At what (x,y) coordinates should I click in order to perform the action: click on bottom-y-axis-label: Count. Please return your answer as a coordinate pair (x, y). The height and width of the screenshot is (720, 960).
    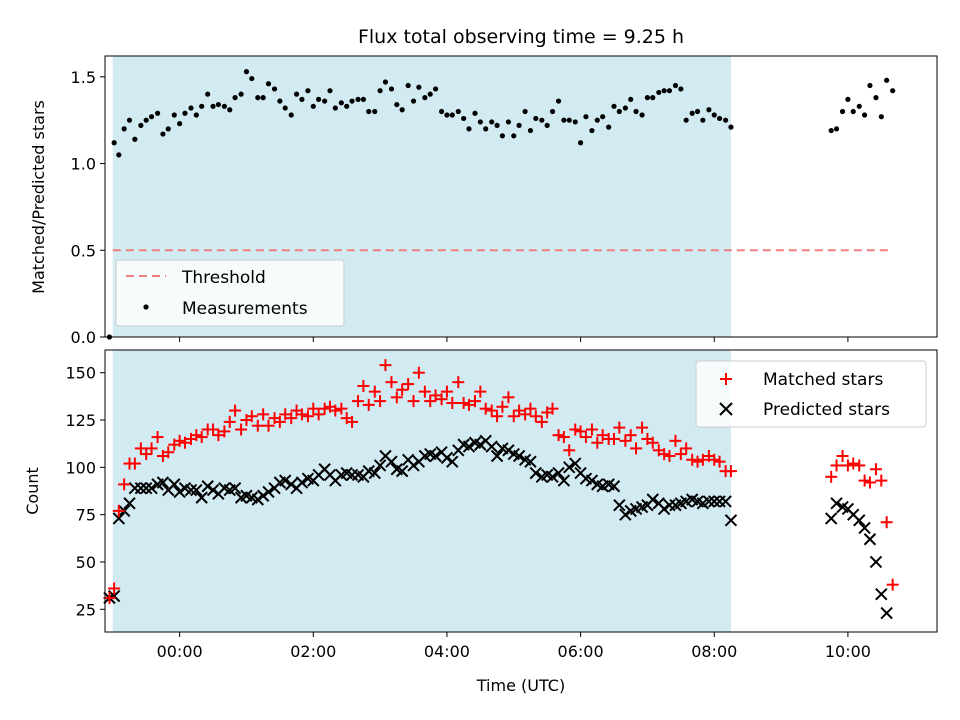
    Looking at the image, I should click on (32, 491).